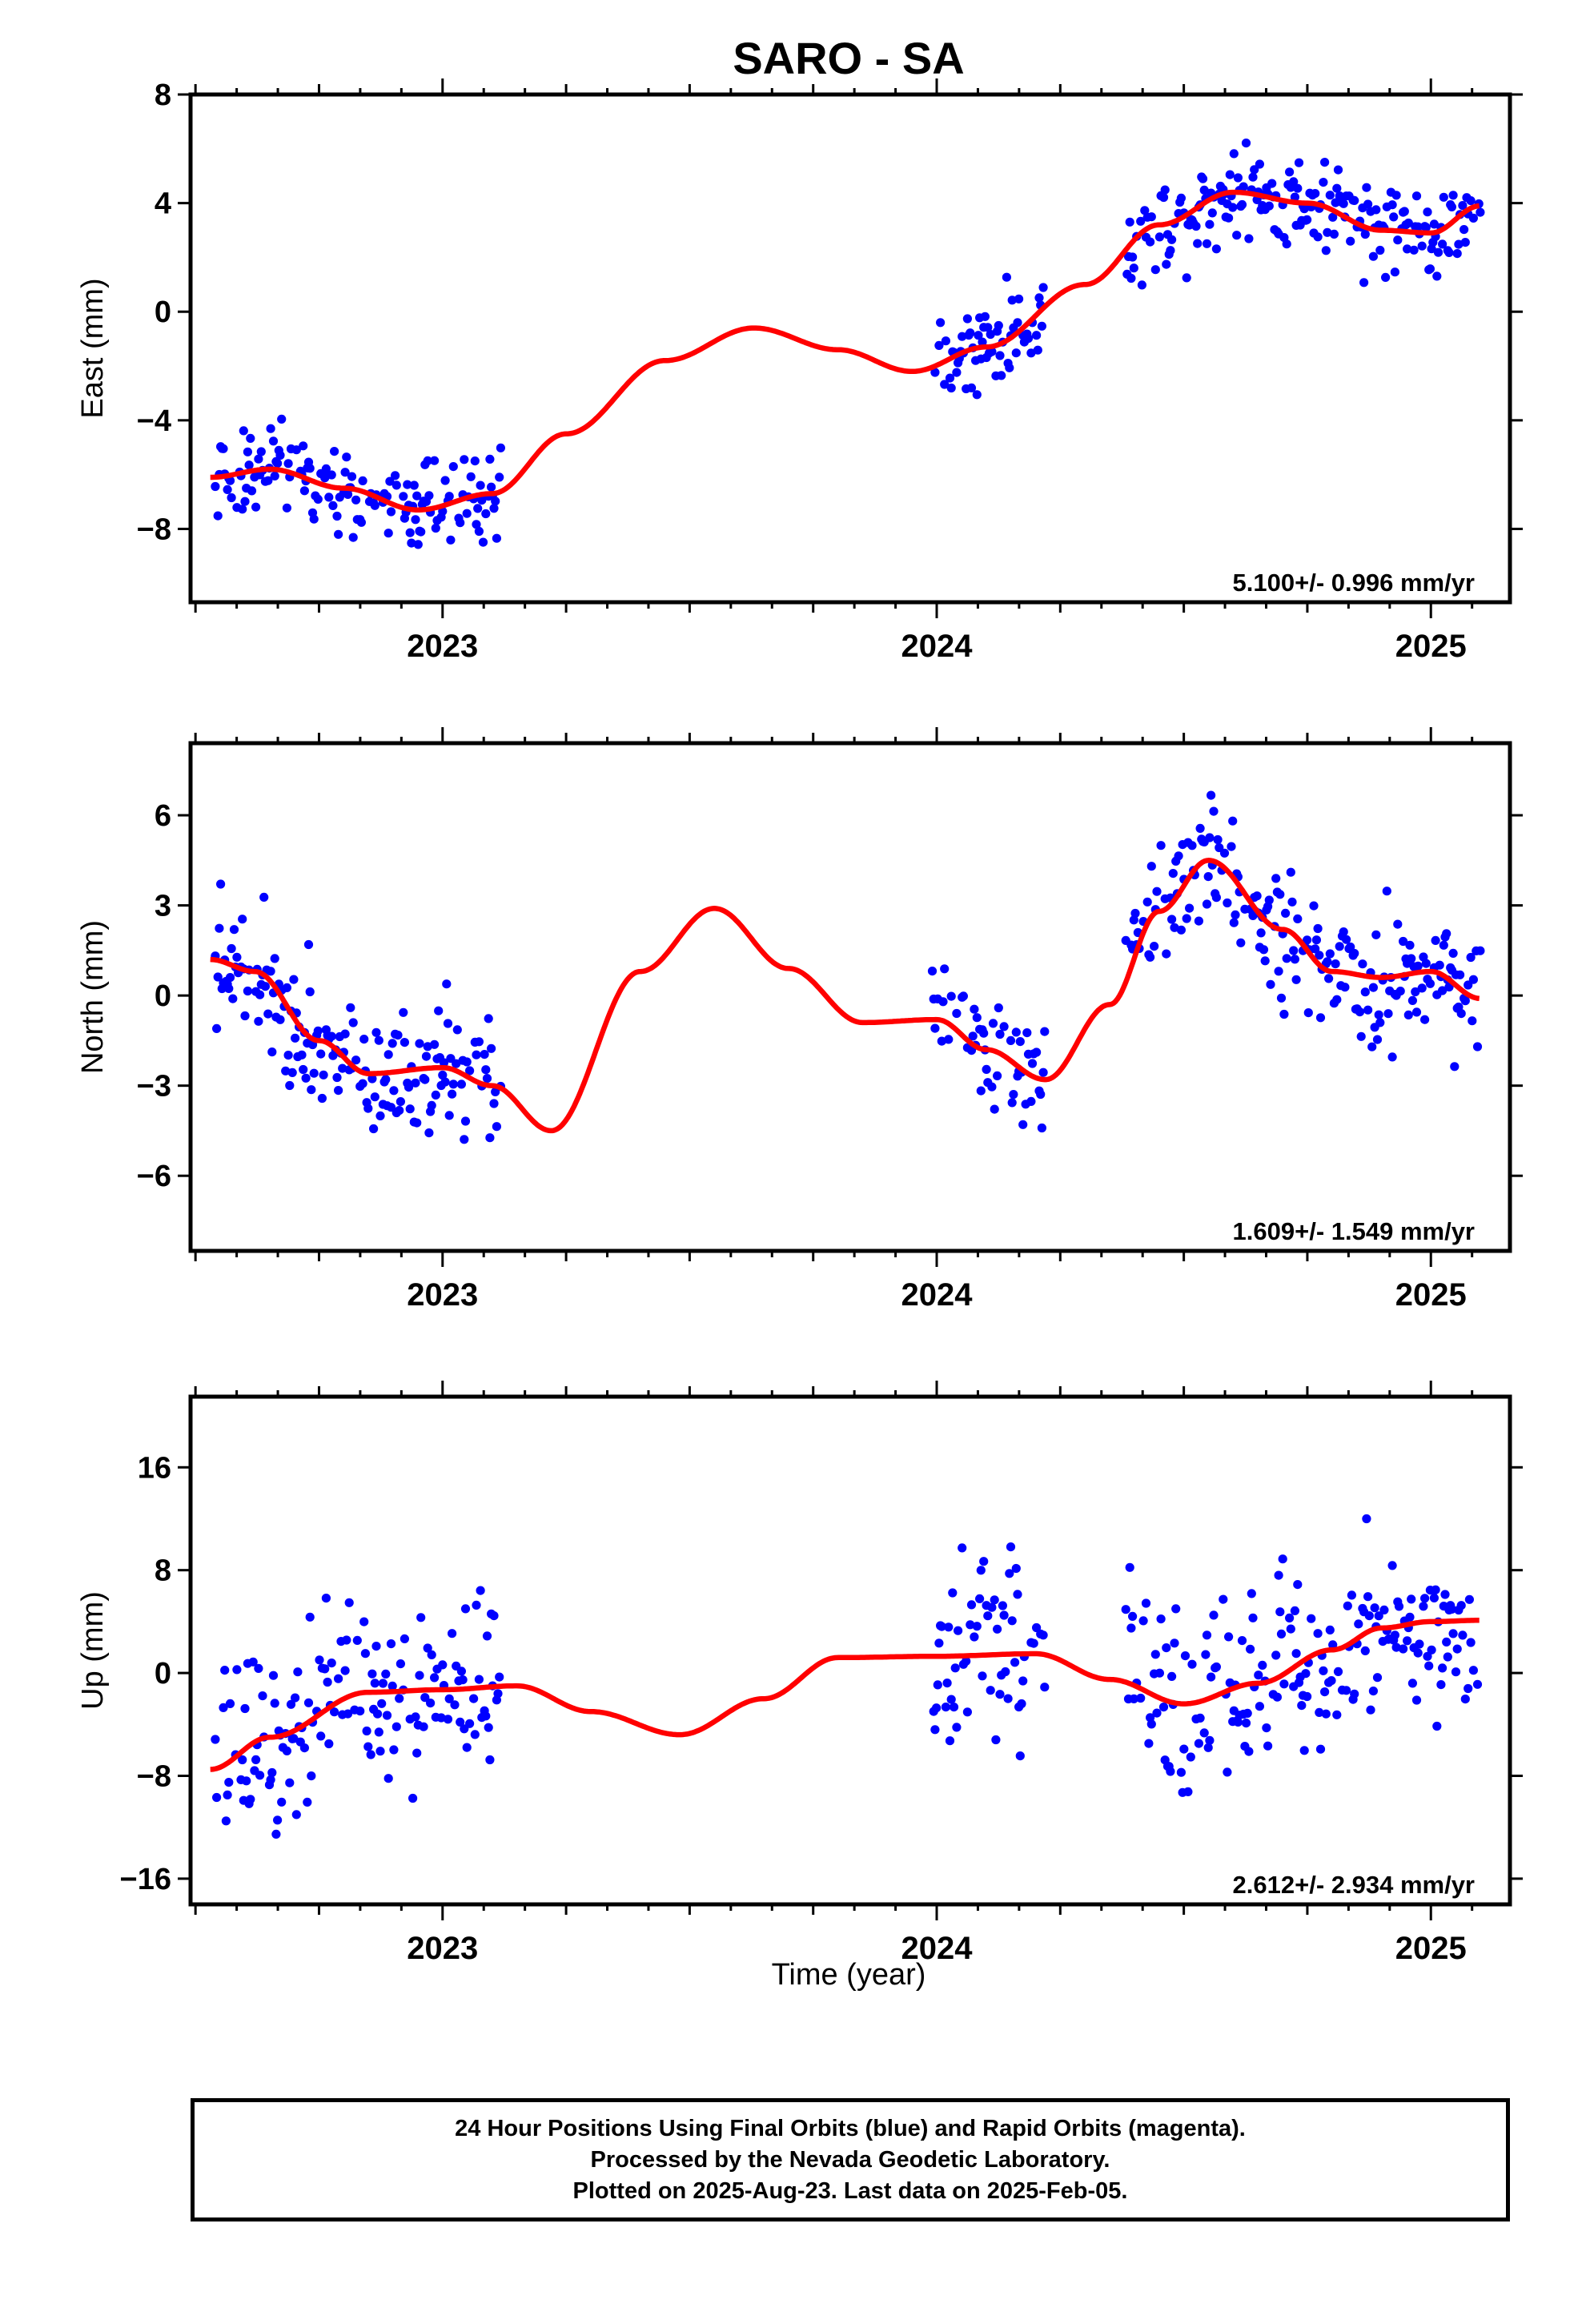 The image size is (1582, 2324). Describe the element at coordinates (845, 996) in the screenshot. I see `north-fit-line` at that location.